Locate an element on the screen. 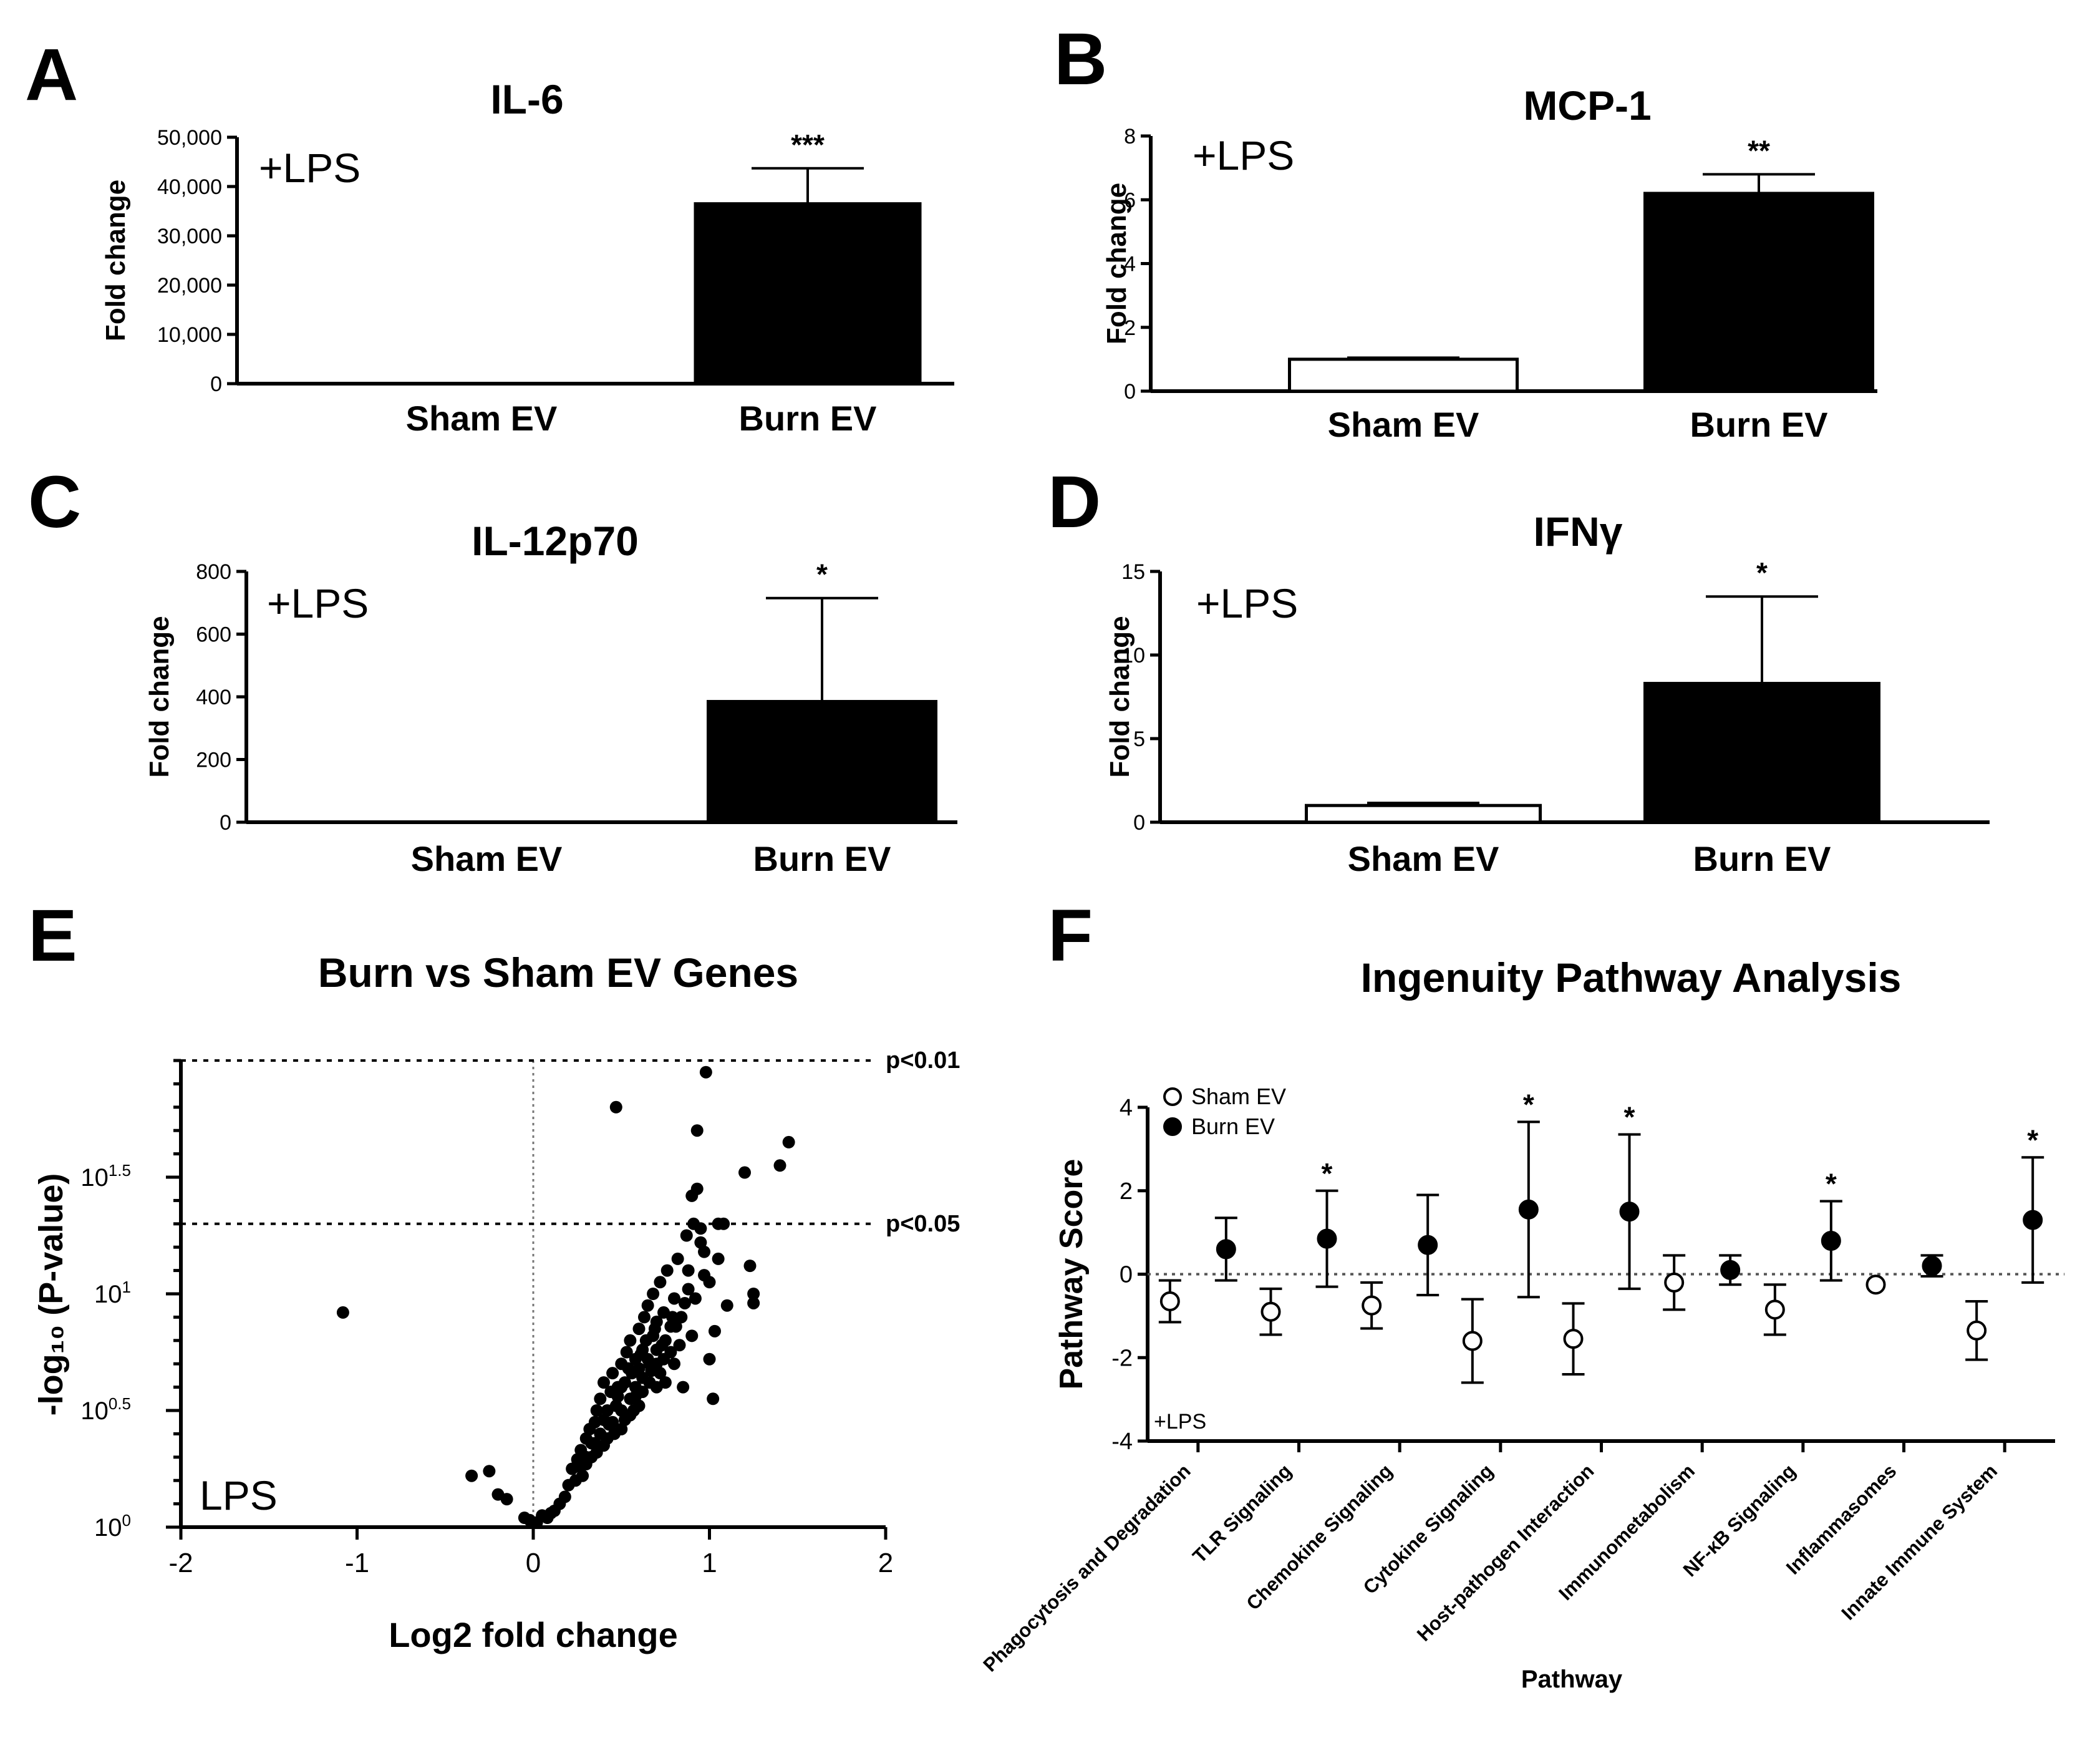  panel-letter-e: E is located at coordinates (52, 936).